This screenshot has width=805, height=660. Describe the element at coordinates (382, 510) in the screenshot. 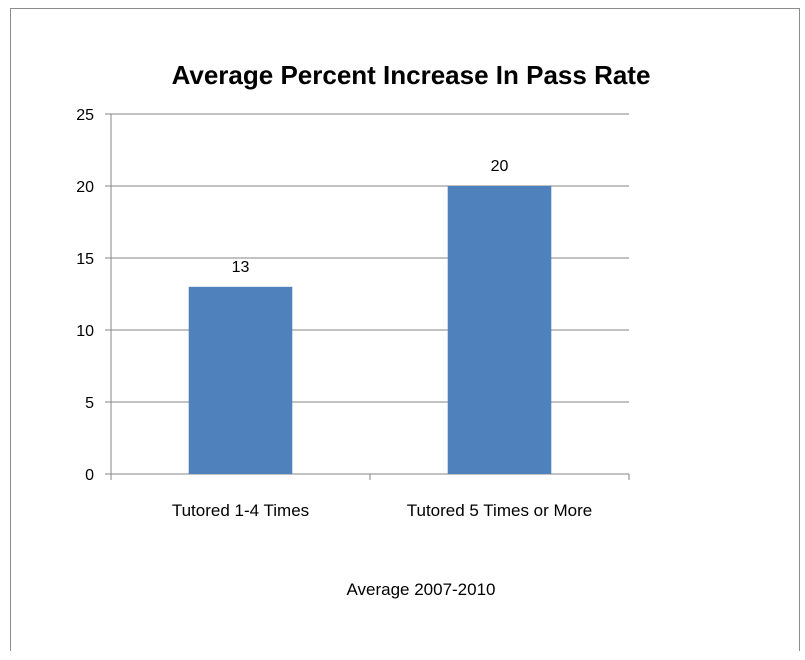

I see `category-labels: Tutored 1-4 Times Tutored 5 Times or More` at that location.